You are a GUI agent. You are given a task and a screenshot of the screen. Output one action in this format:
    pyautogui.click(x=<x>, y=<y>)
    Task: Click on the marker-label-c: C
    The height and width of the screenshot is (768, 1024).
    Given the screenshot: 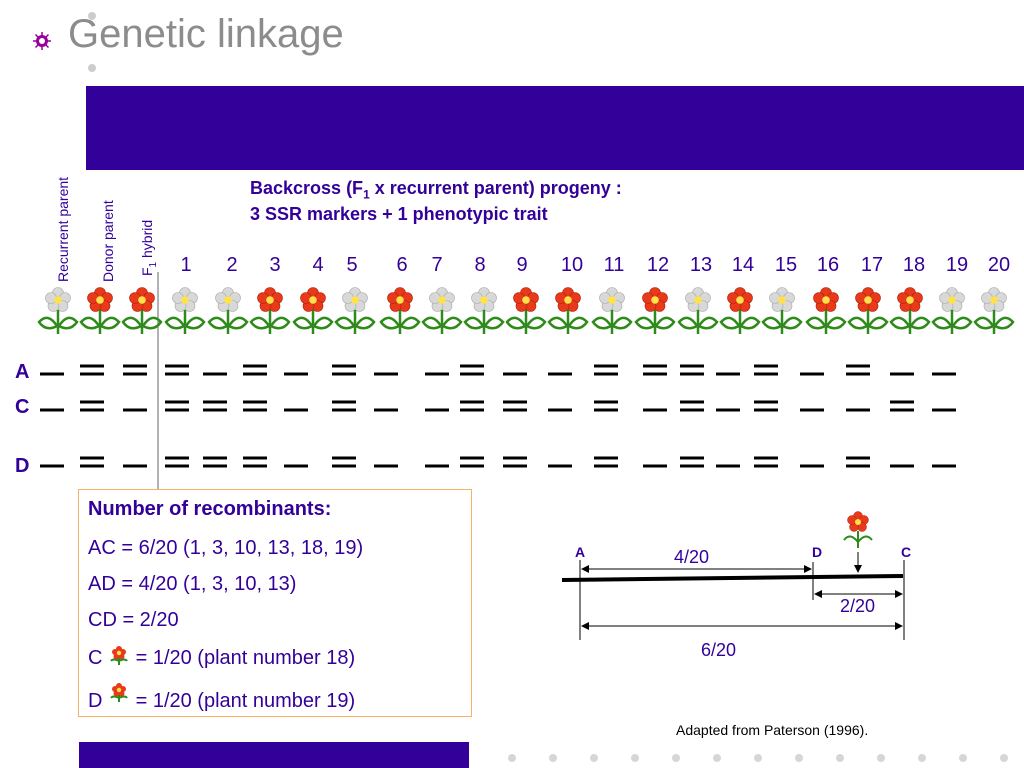 What is the action you would take?
    pyautogui.click(x=22, y=407)
    